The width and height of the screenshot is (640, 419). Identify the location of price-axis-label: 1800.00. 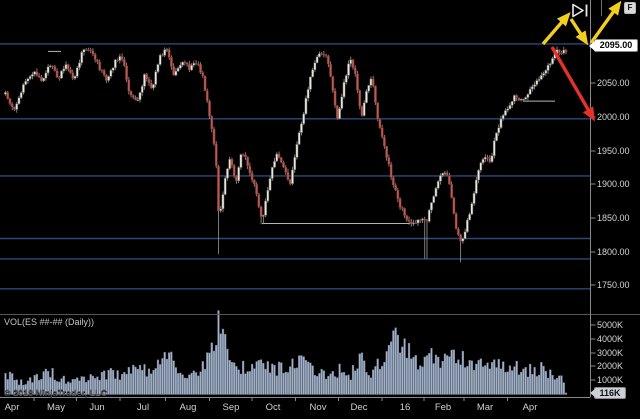
(613, 252).